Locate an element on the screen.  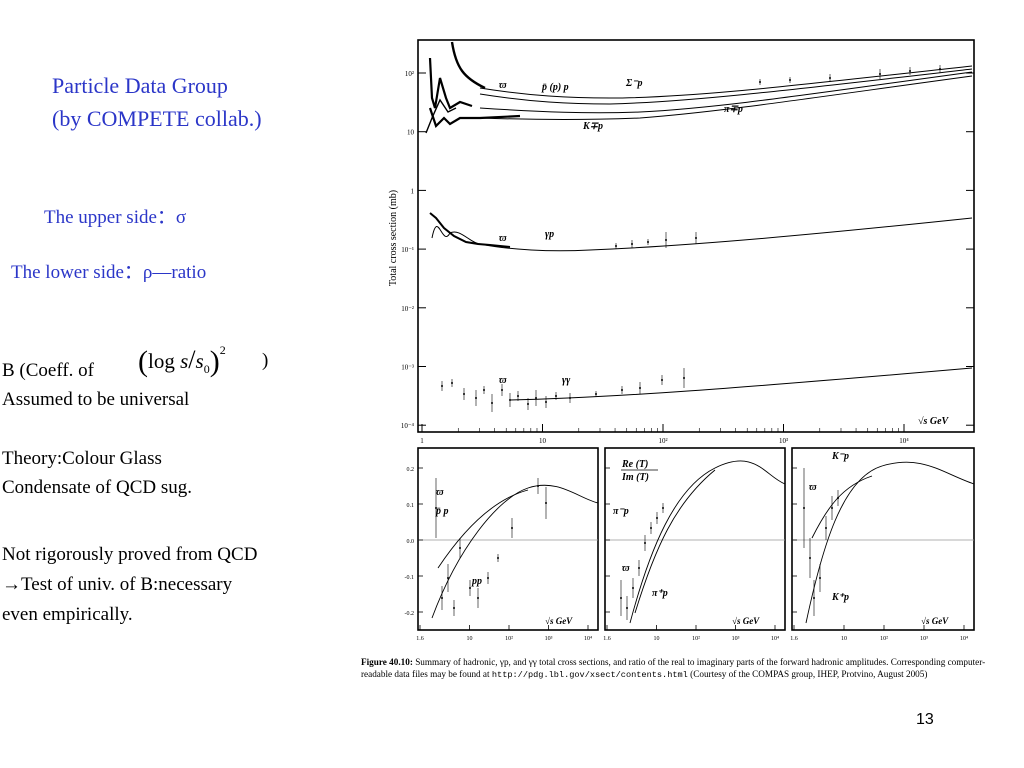
formula-s: s is located at coordinates (184, 361).